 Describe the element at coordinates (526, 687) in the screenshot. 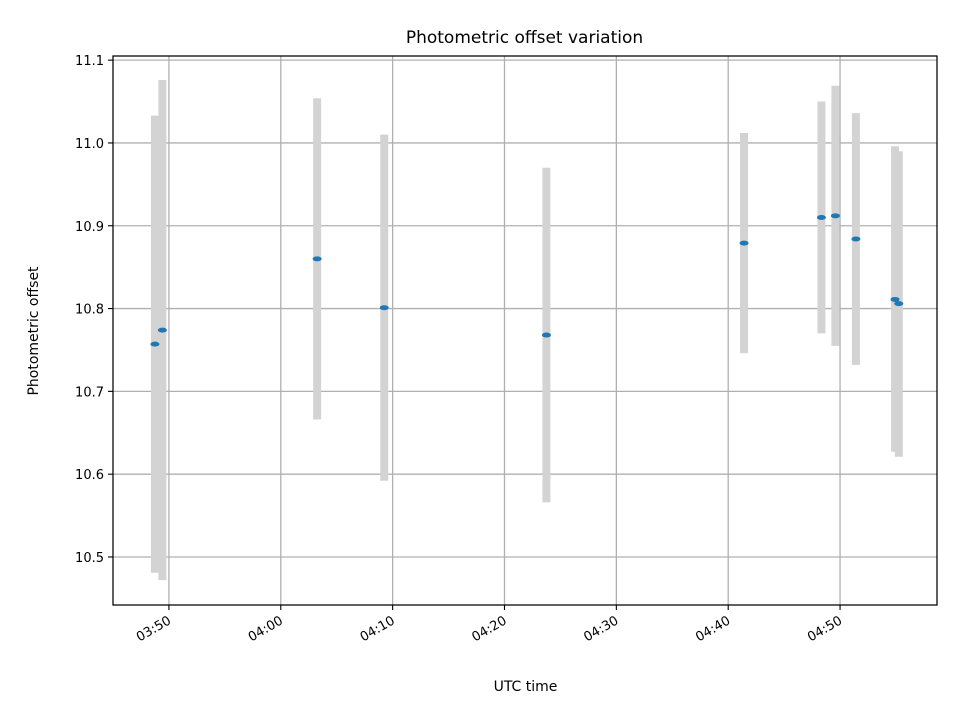

I see `x-axis-title: UTC time` at that location.